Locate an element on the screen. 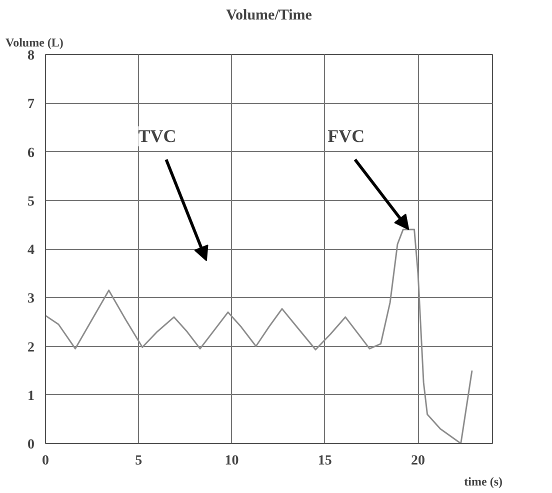 The width and height of the screenshot is (552, 493). x-tick-label: 10 is located at coordinates (231, 461).